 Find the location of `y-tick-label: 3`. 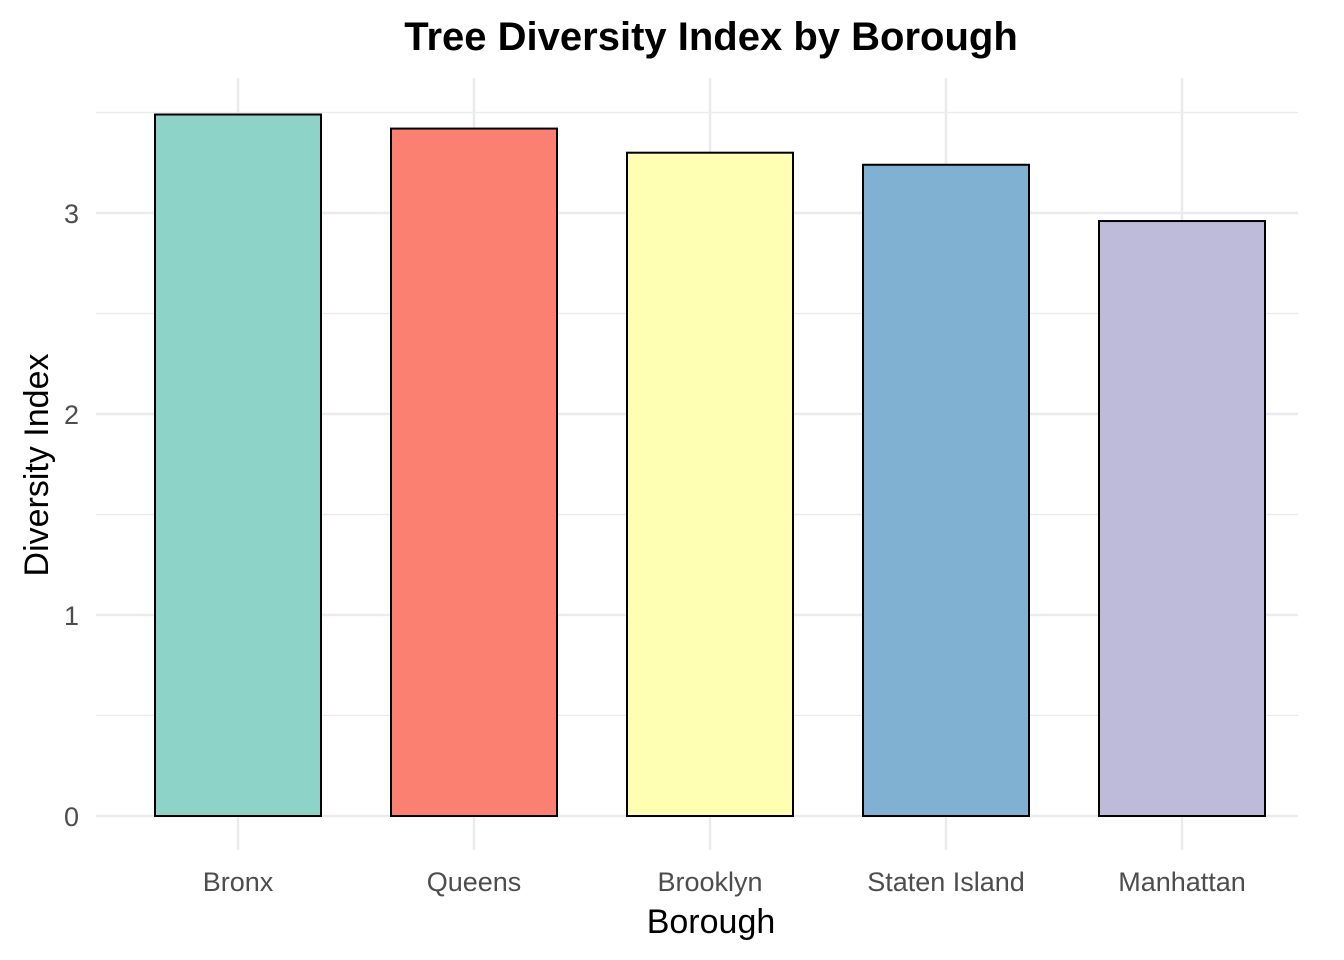

y-tick-label: 3 is located at coordinates (71, 214).